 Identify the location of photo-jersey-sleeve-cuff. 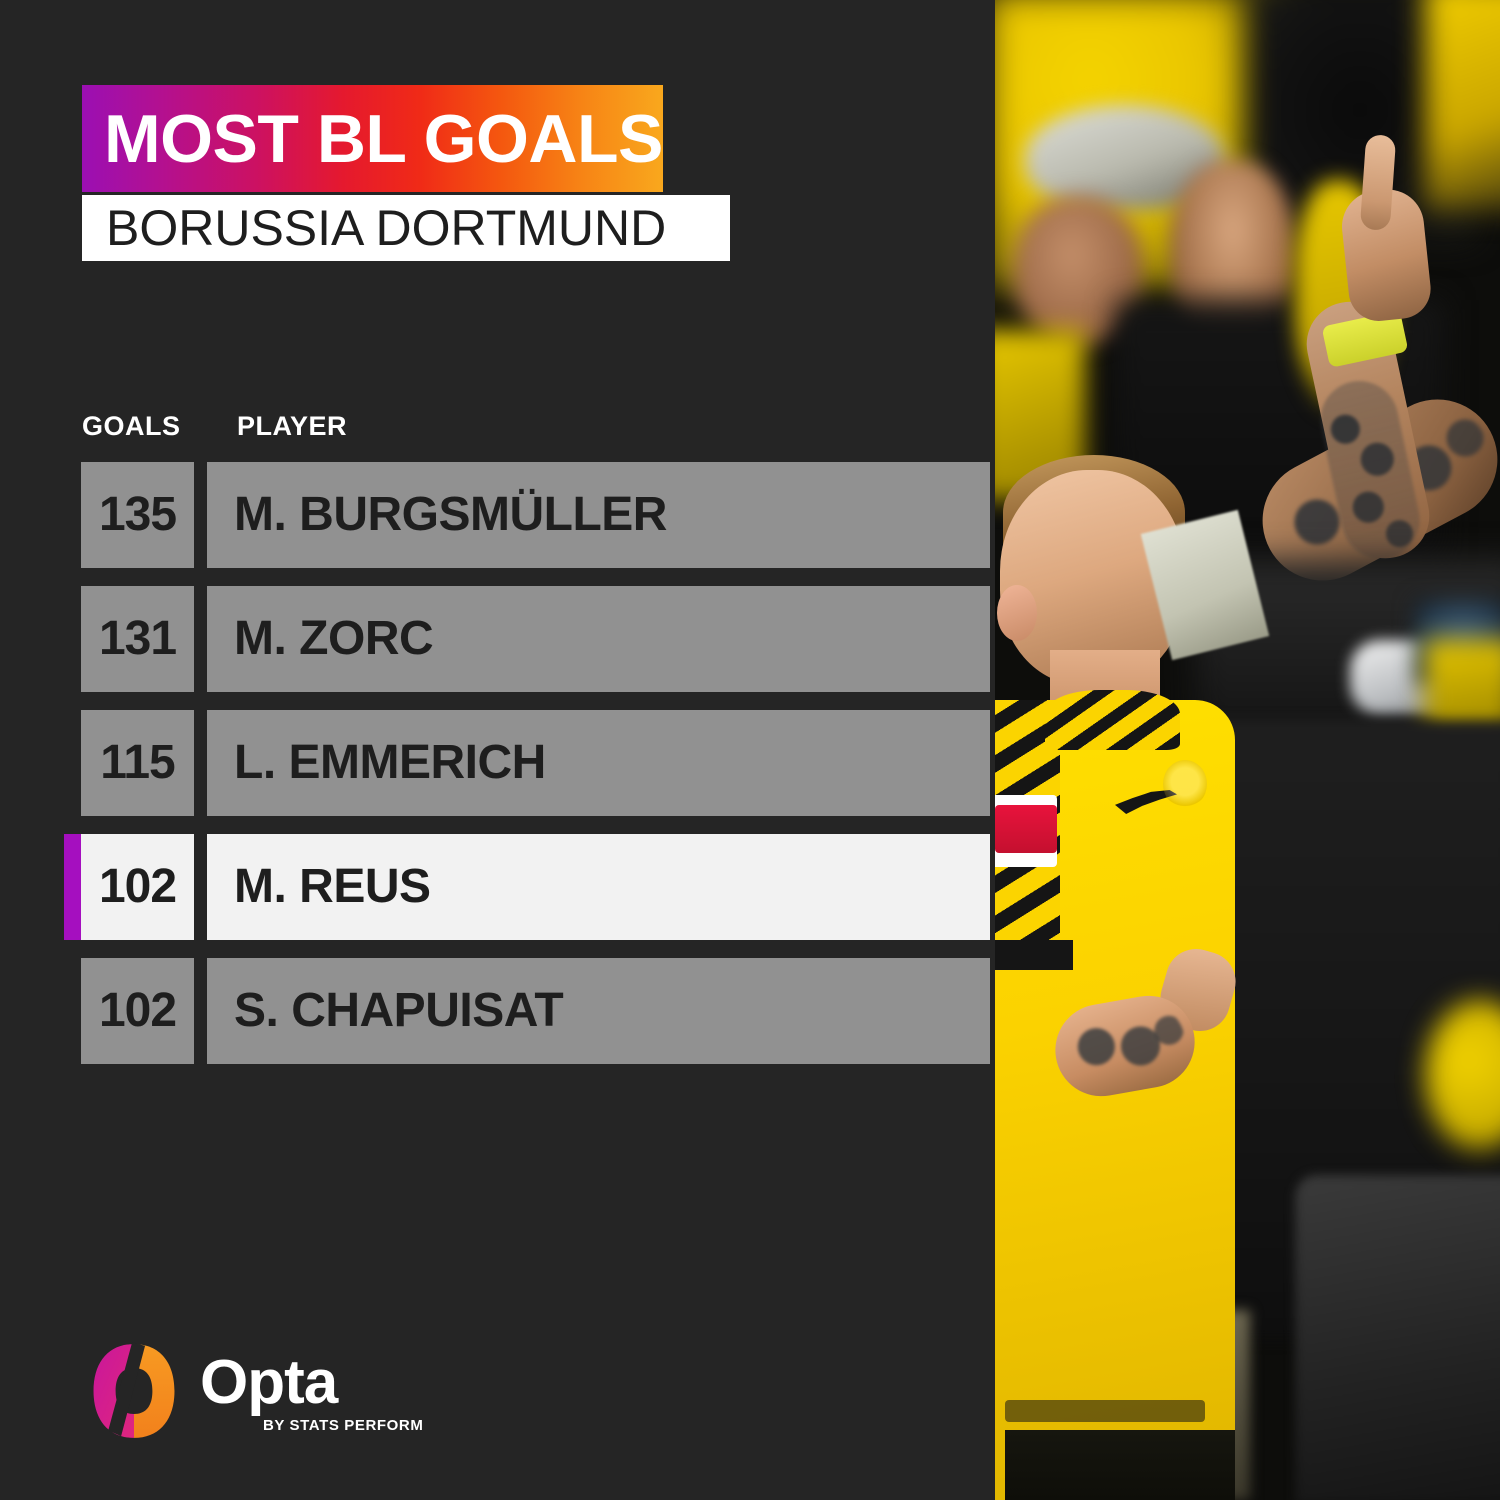
(1034, 955).